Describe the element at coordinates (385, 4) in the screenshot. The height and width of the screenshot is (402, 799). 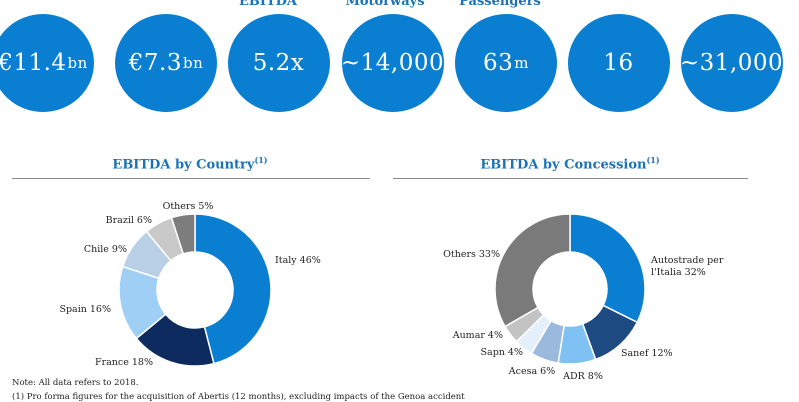
I see `motorways-label: Motorways` at that location.